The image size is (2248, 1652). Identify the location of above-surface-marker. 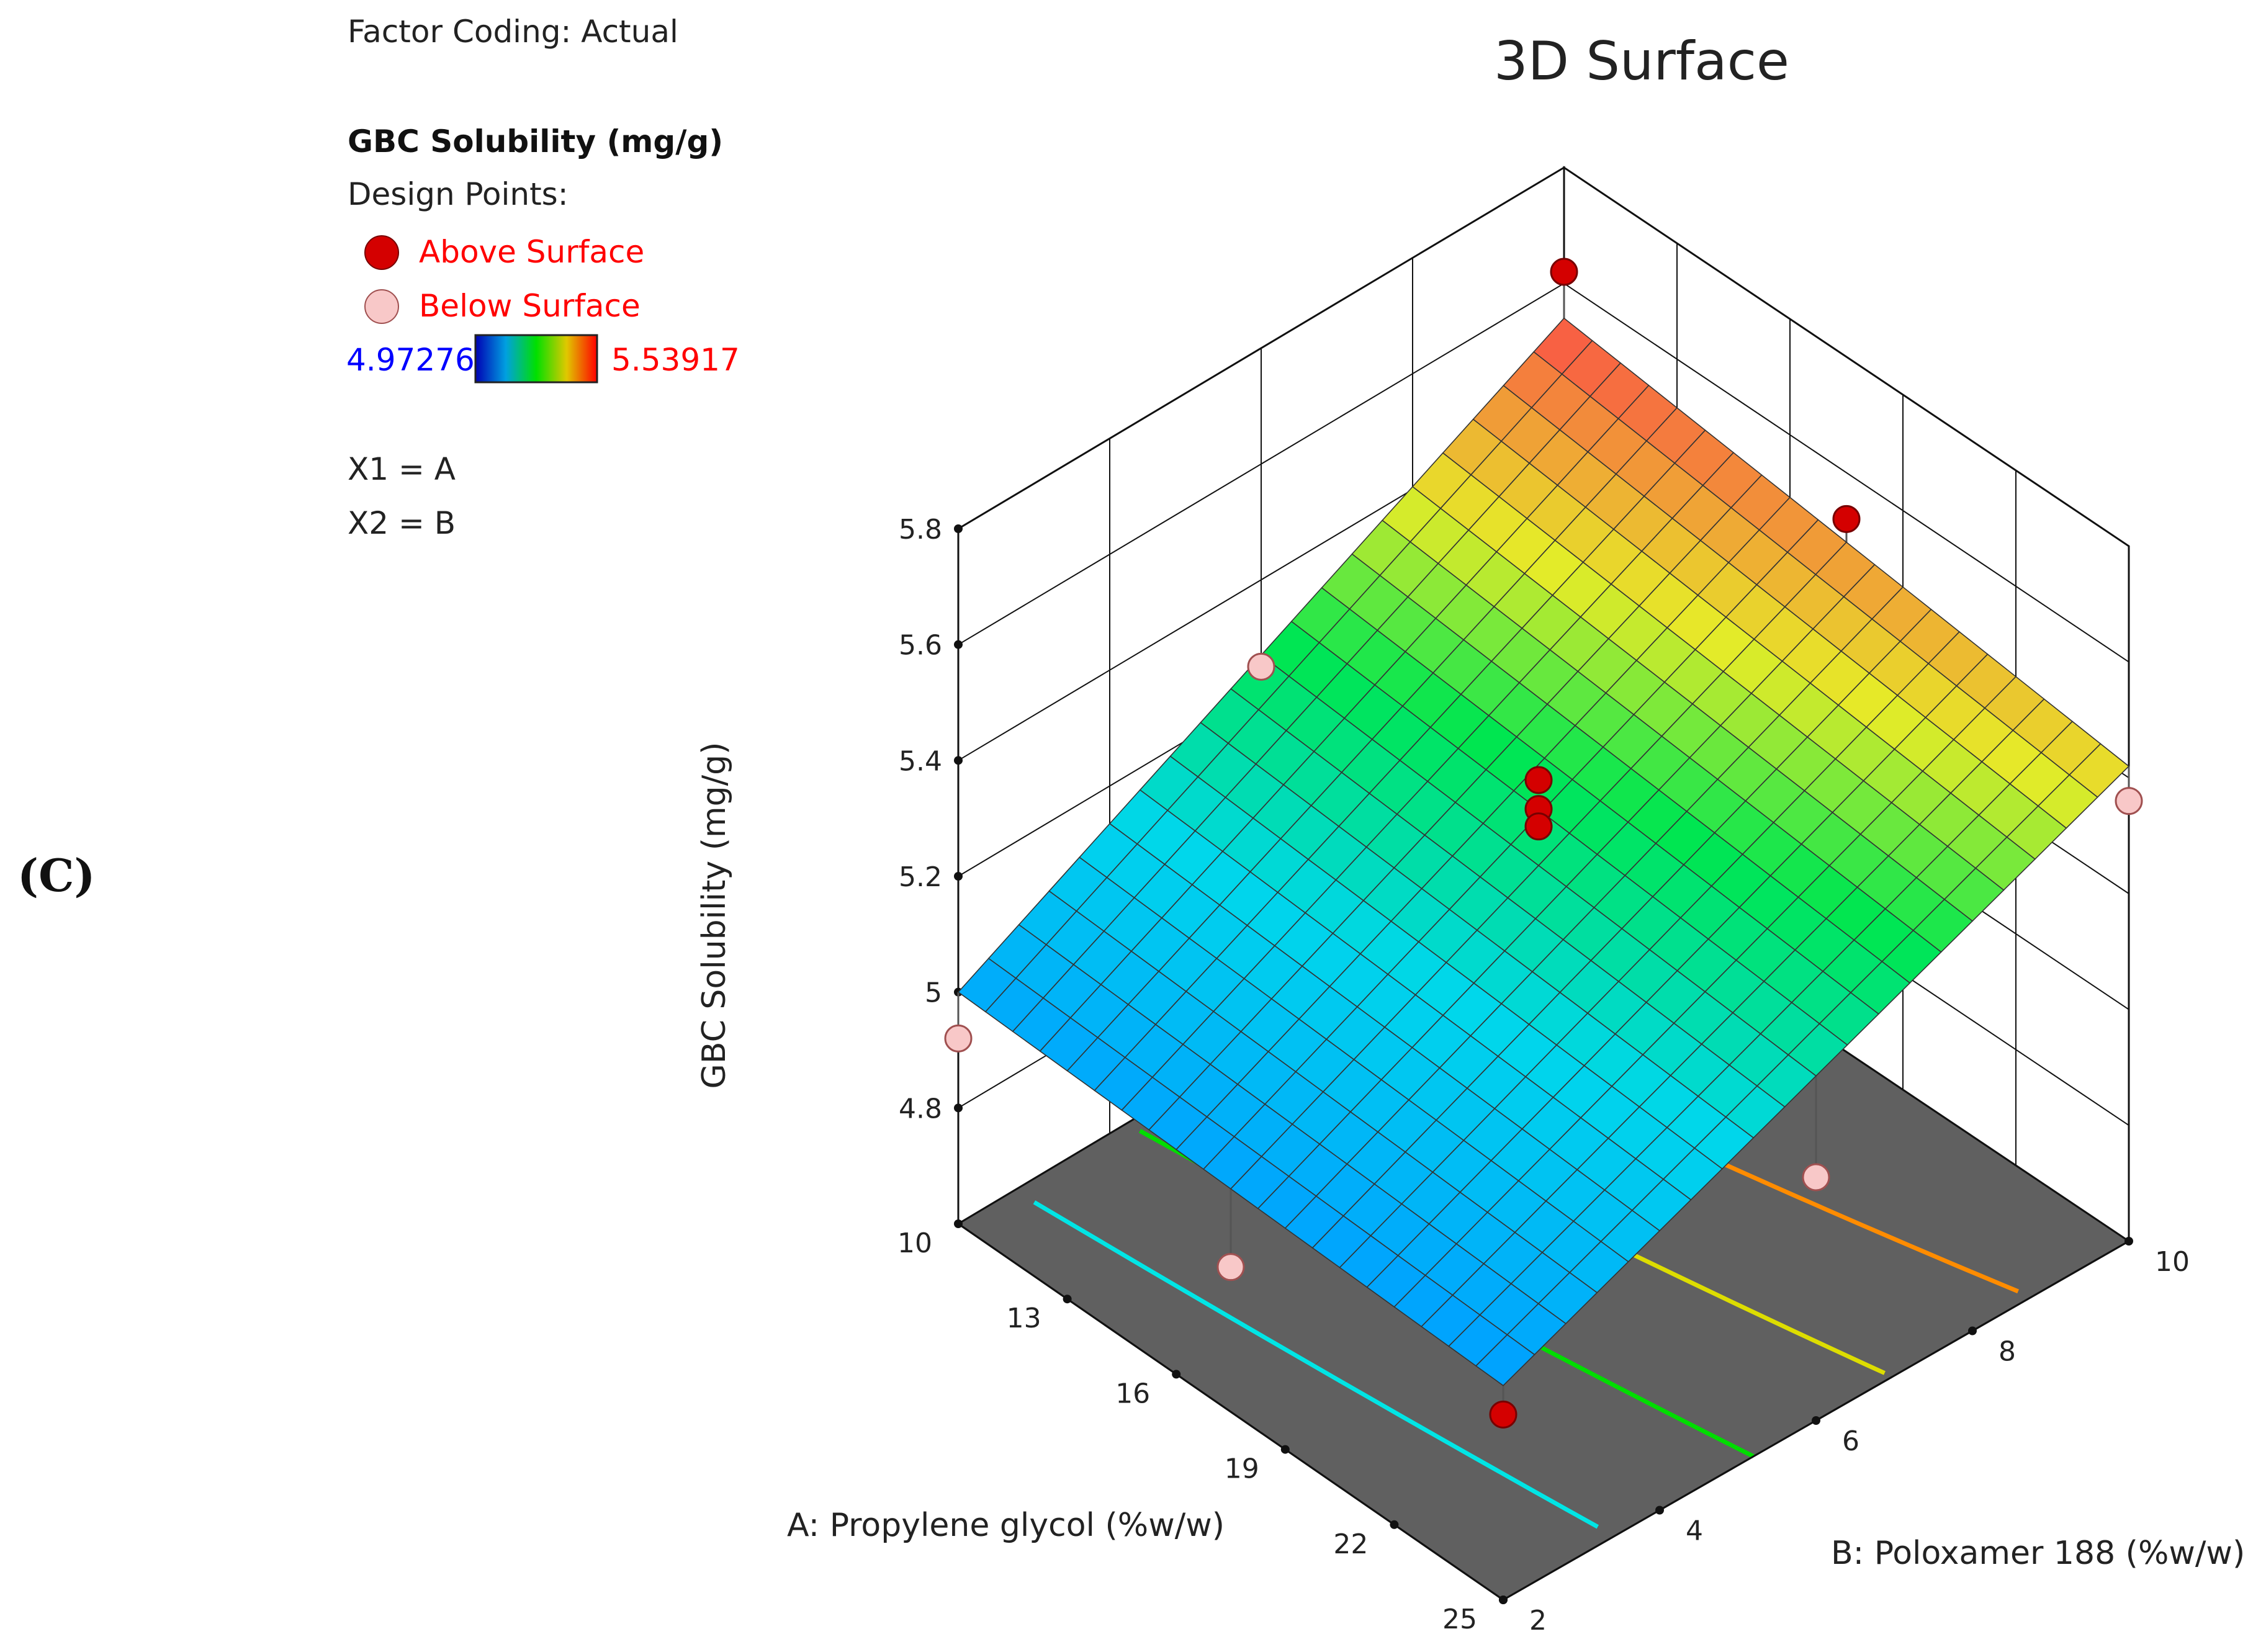
(381, 252).